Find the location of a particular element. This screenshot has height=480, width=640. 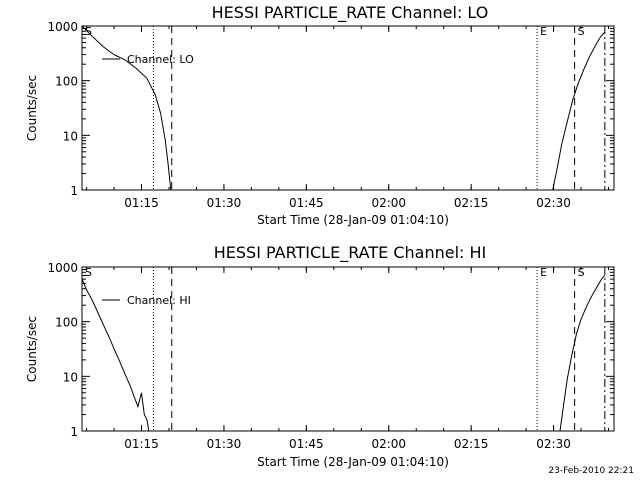

chart-title: HESSI PARTICLE_RATE Channel: HI is located at coordinates (350, 253).